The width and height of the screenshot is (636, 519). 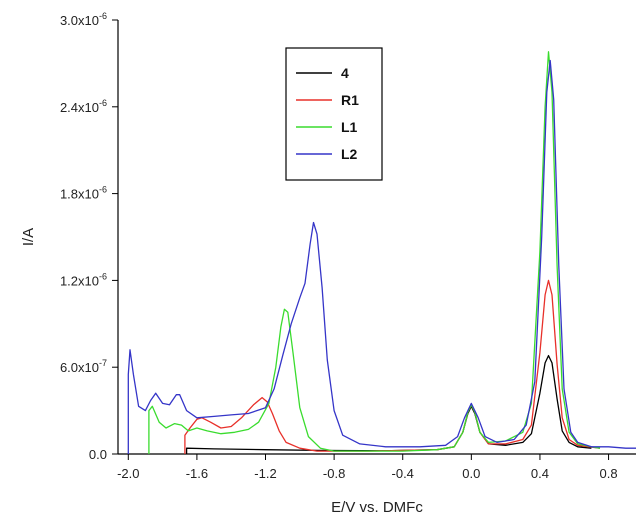 I want to click on x-tick-label: -1.2, so click(x=265, y=473).